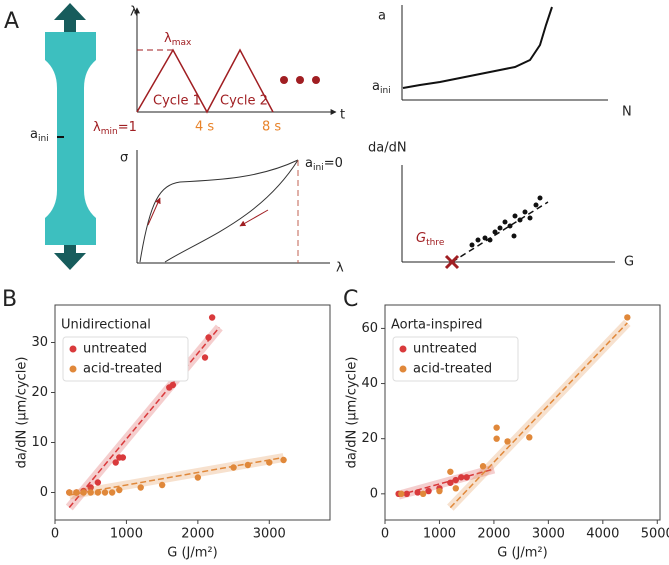  What do you see at coordinates (115, 128) in the screenshot?
I see `lambda-min: λmin=1` at bounding box center [115, 128].